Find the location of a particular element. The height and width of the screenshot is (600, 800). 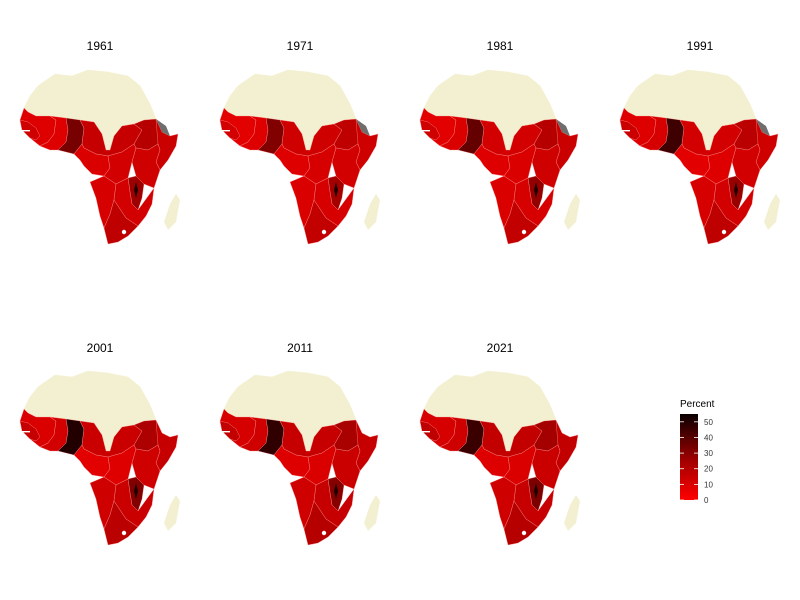

panel-title: 2021 is located at coordinates (500, 348).